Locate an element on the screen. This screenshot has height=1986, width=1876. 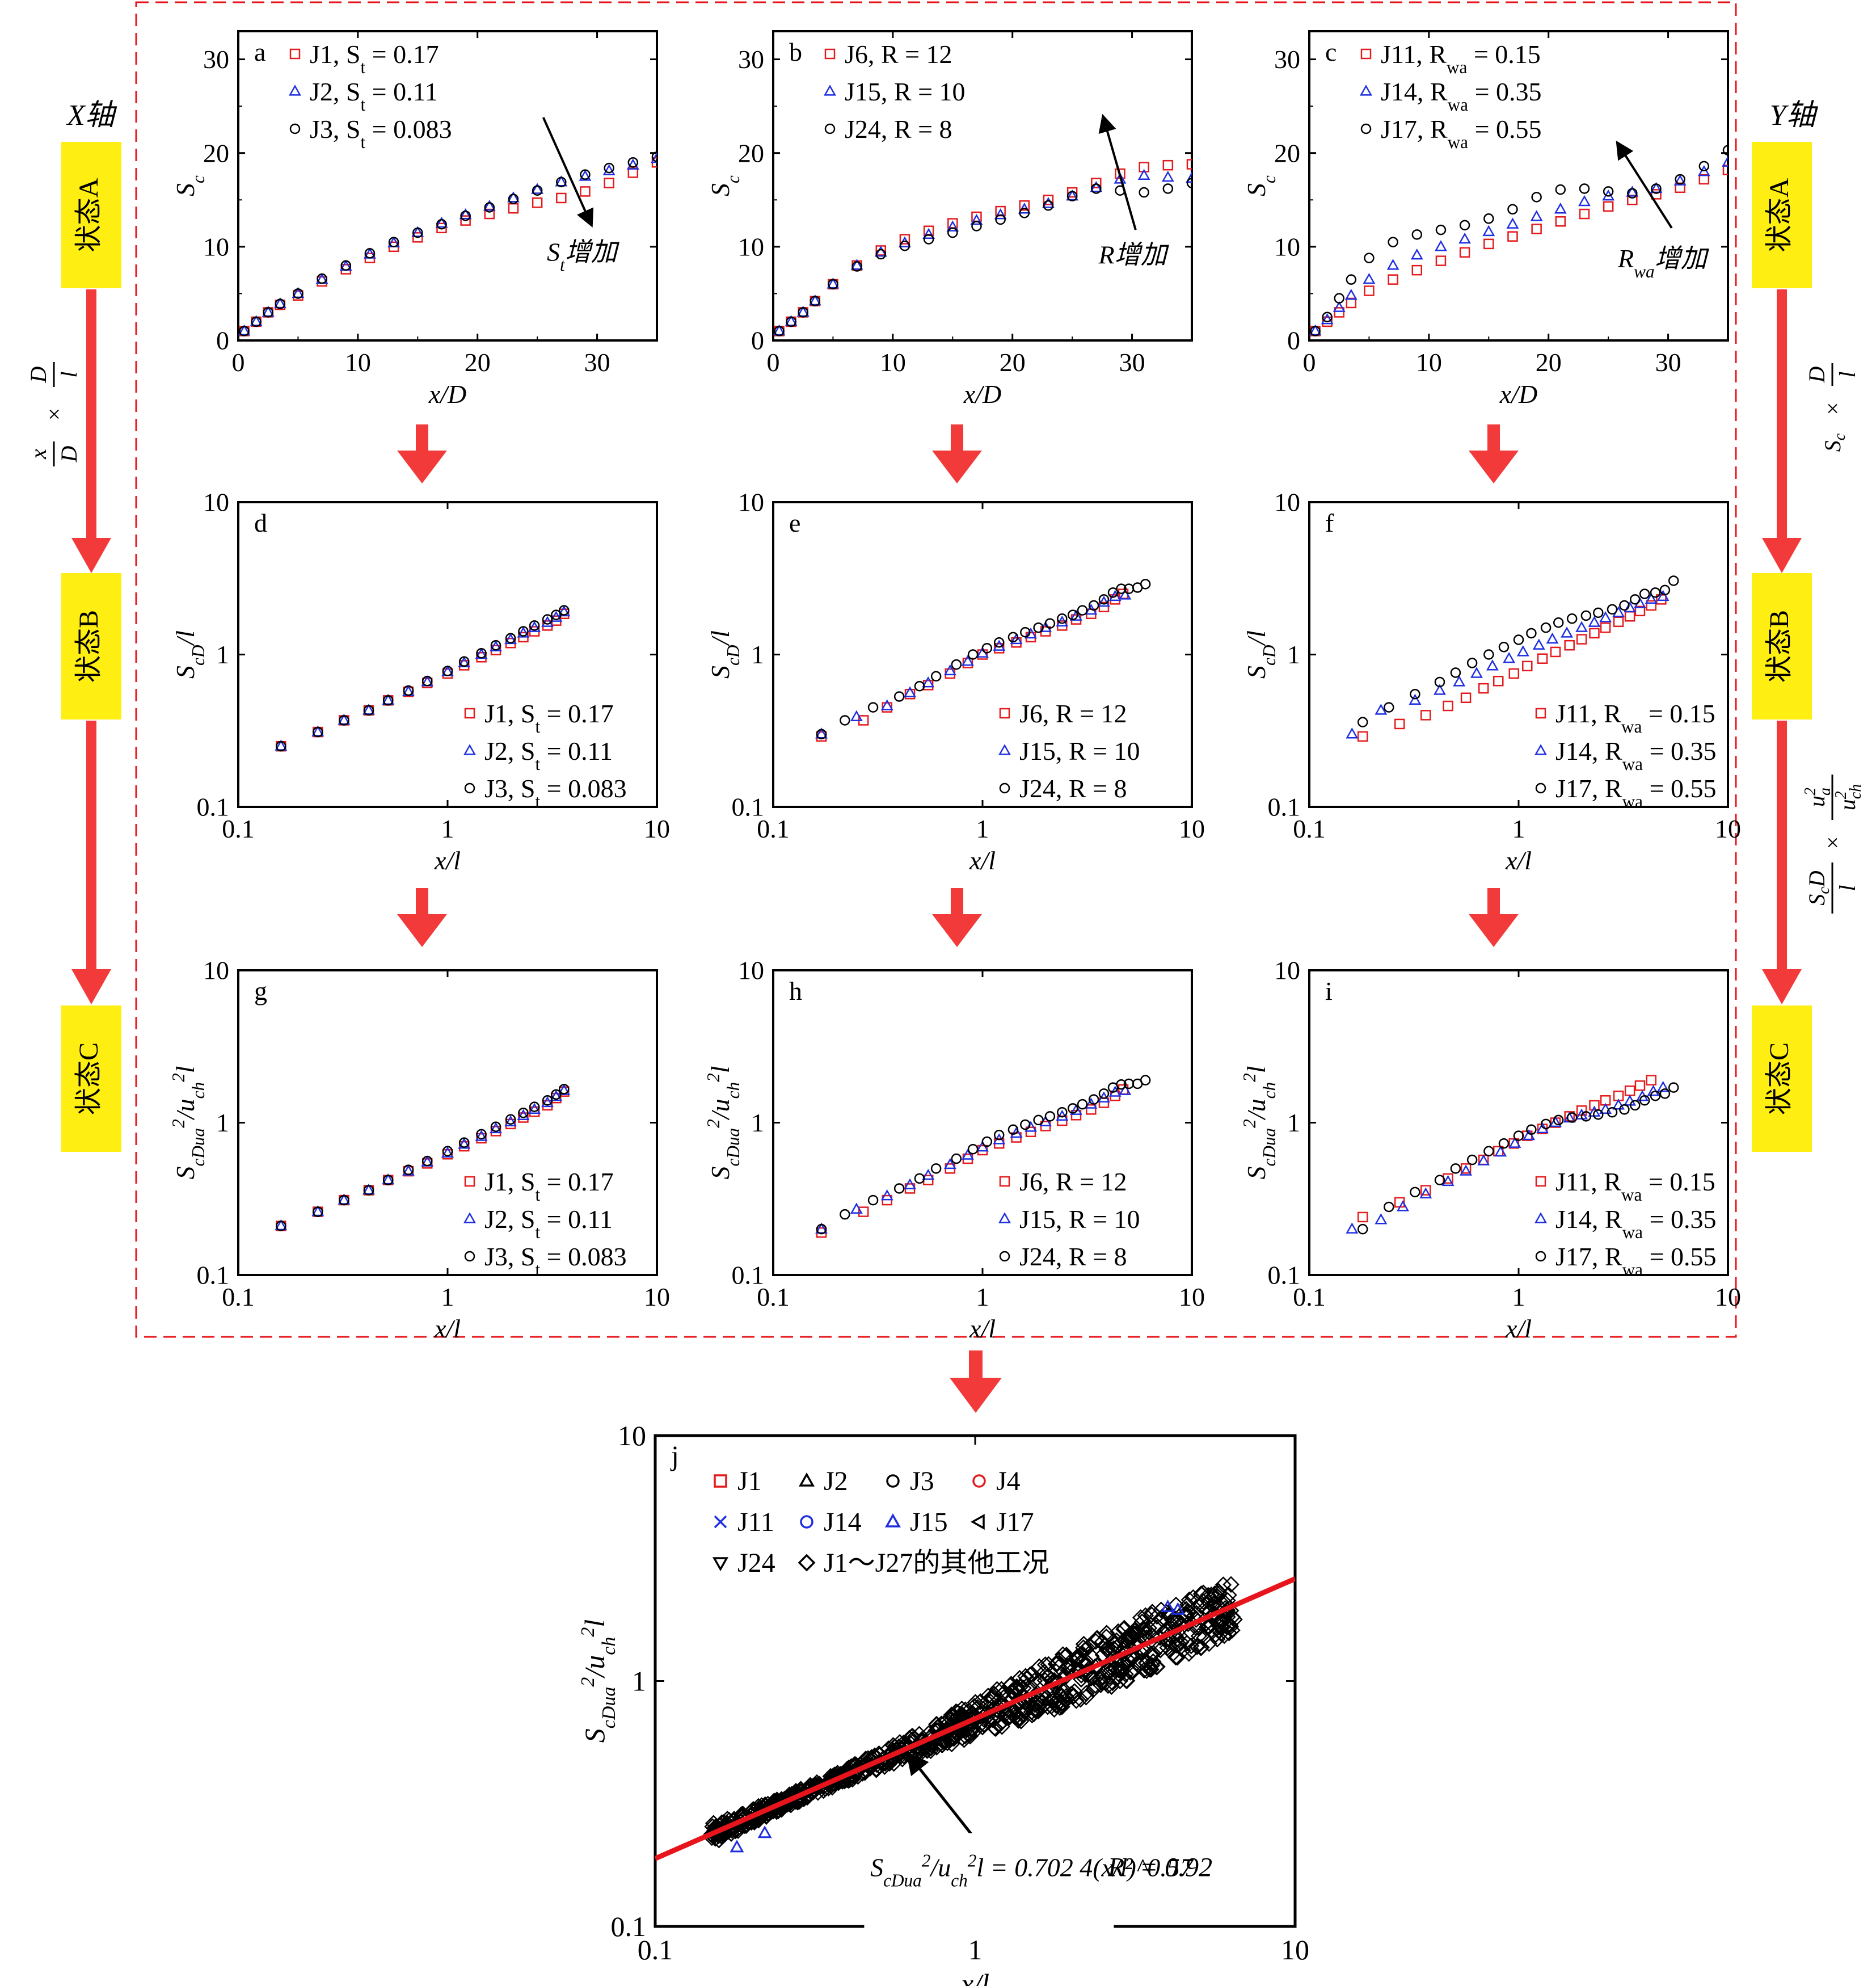
legend-label-c-1: J14, Rwa = 0.35 is located at coordinates (1462, 96).